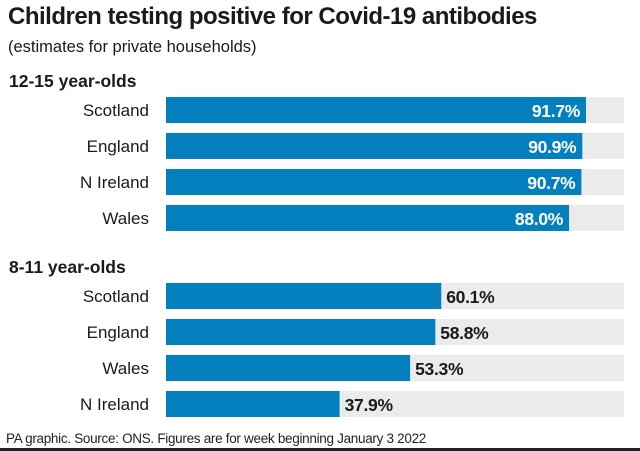 The height and width of the screenshot is (451, 640). What do you see at coordinates (67, 267) in the screenshot?
I see `group-heading: 8-11 year-olds` at bounding box center [67, 267].